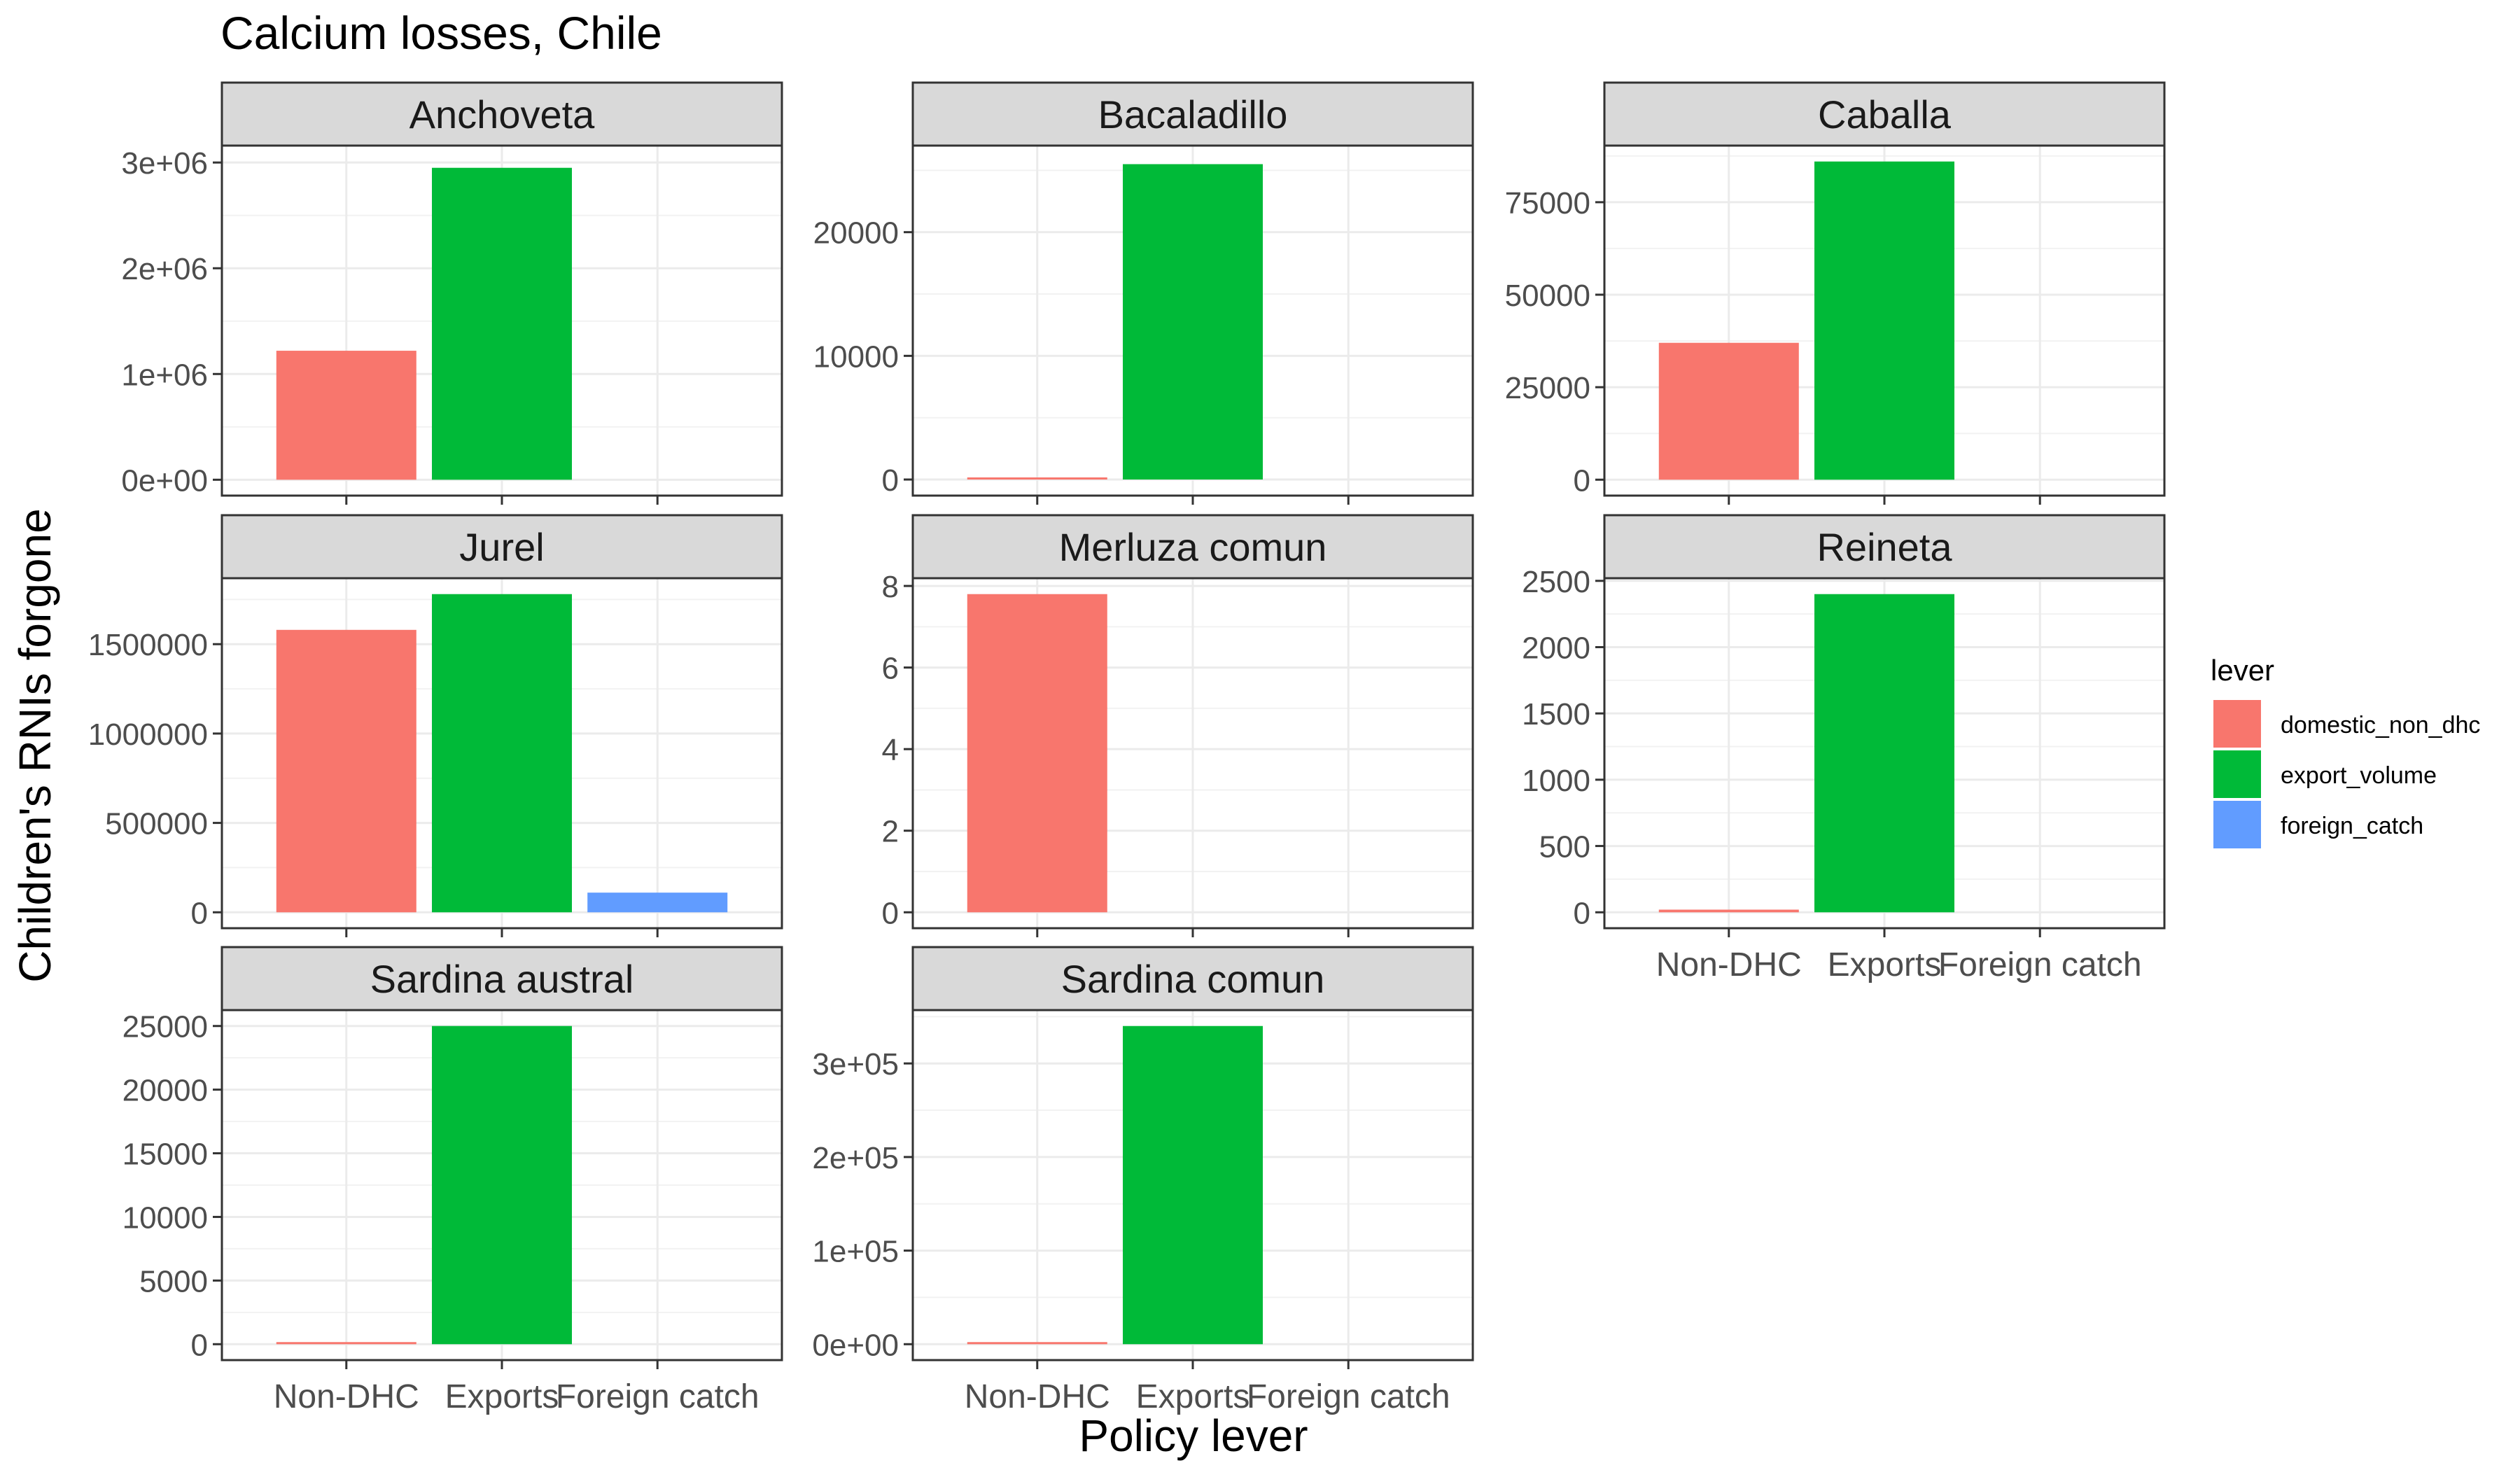 This screenshot has width=2520, height=1470. I want to click on facet-label: Jurel, so click(501, 547).